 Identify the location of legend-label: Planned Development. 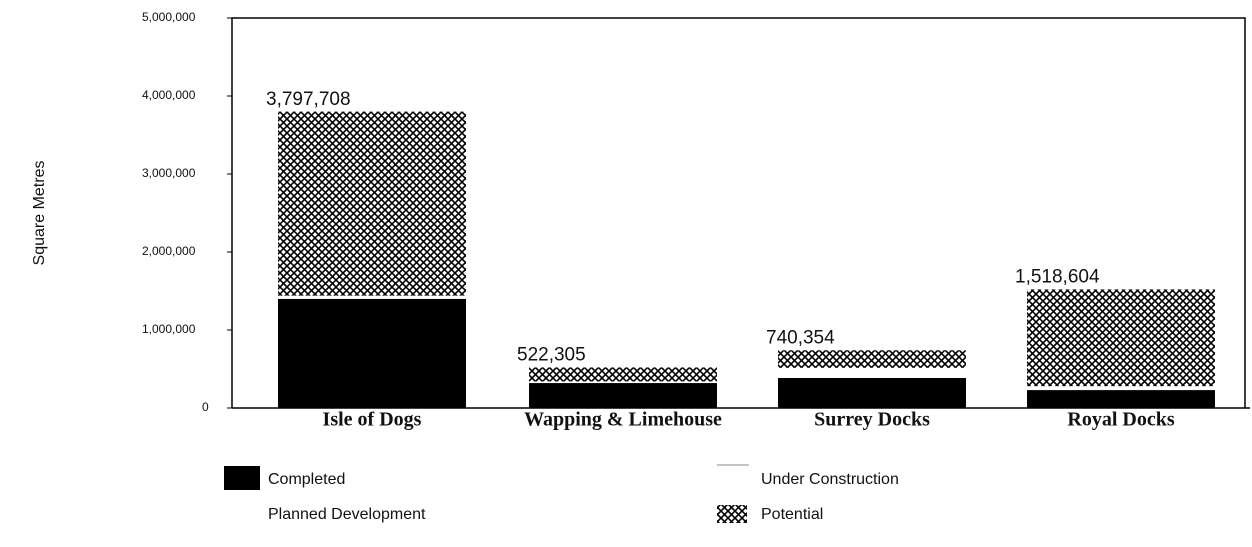
(347, 514).